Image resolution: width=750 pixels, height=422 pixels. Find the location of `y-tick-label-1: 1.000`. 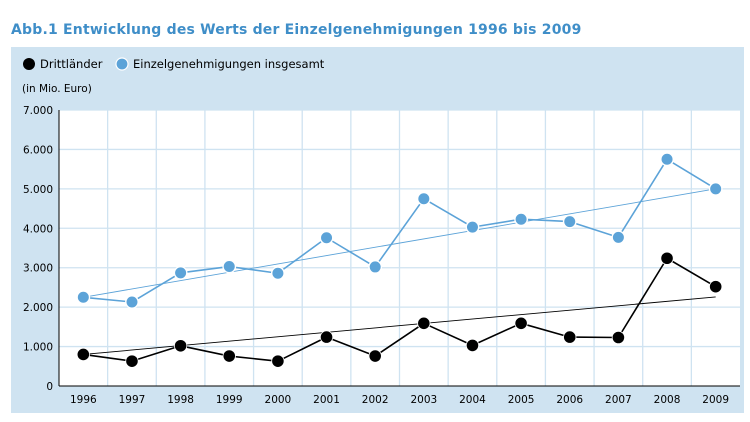

y-tick-label-1: 1.000 is located at coordinates (38, 348).